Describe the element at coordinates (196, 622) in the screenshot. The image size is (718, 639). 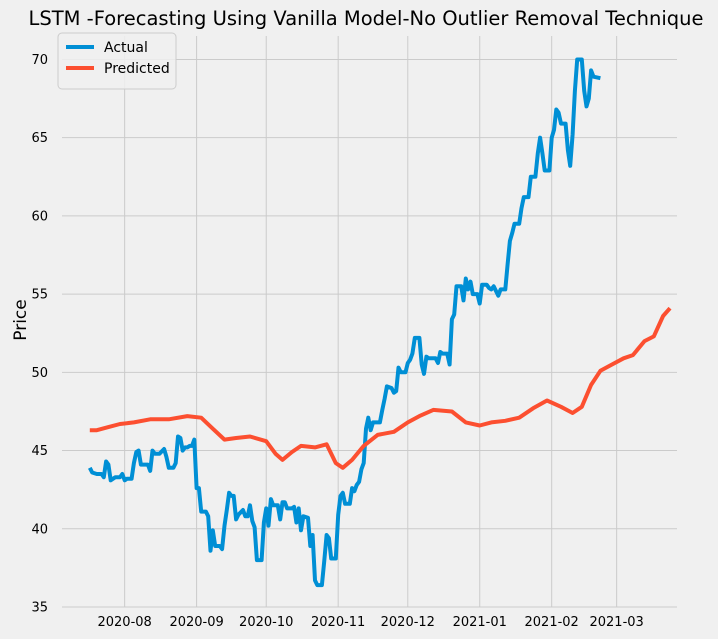
I see `x-tick-label: 2020-09` at that location.